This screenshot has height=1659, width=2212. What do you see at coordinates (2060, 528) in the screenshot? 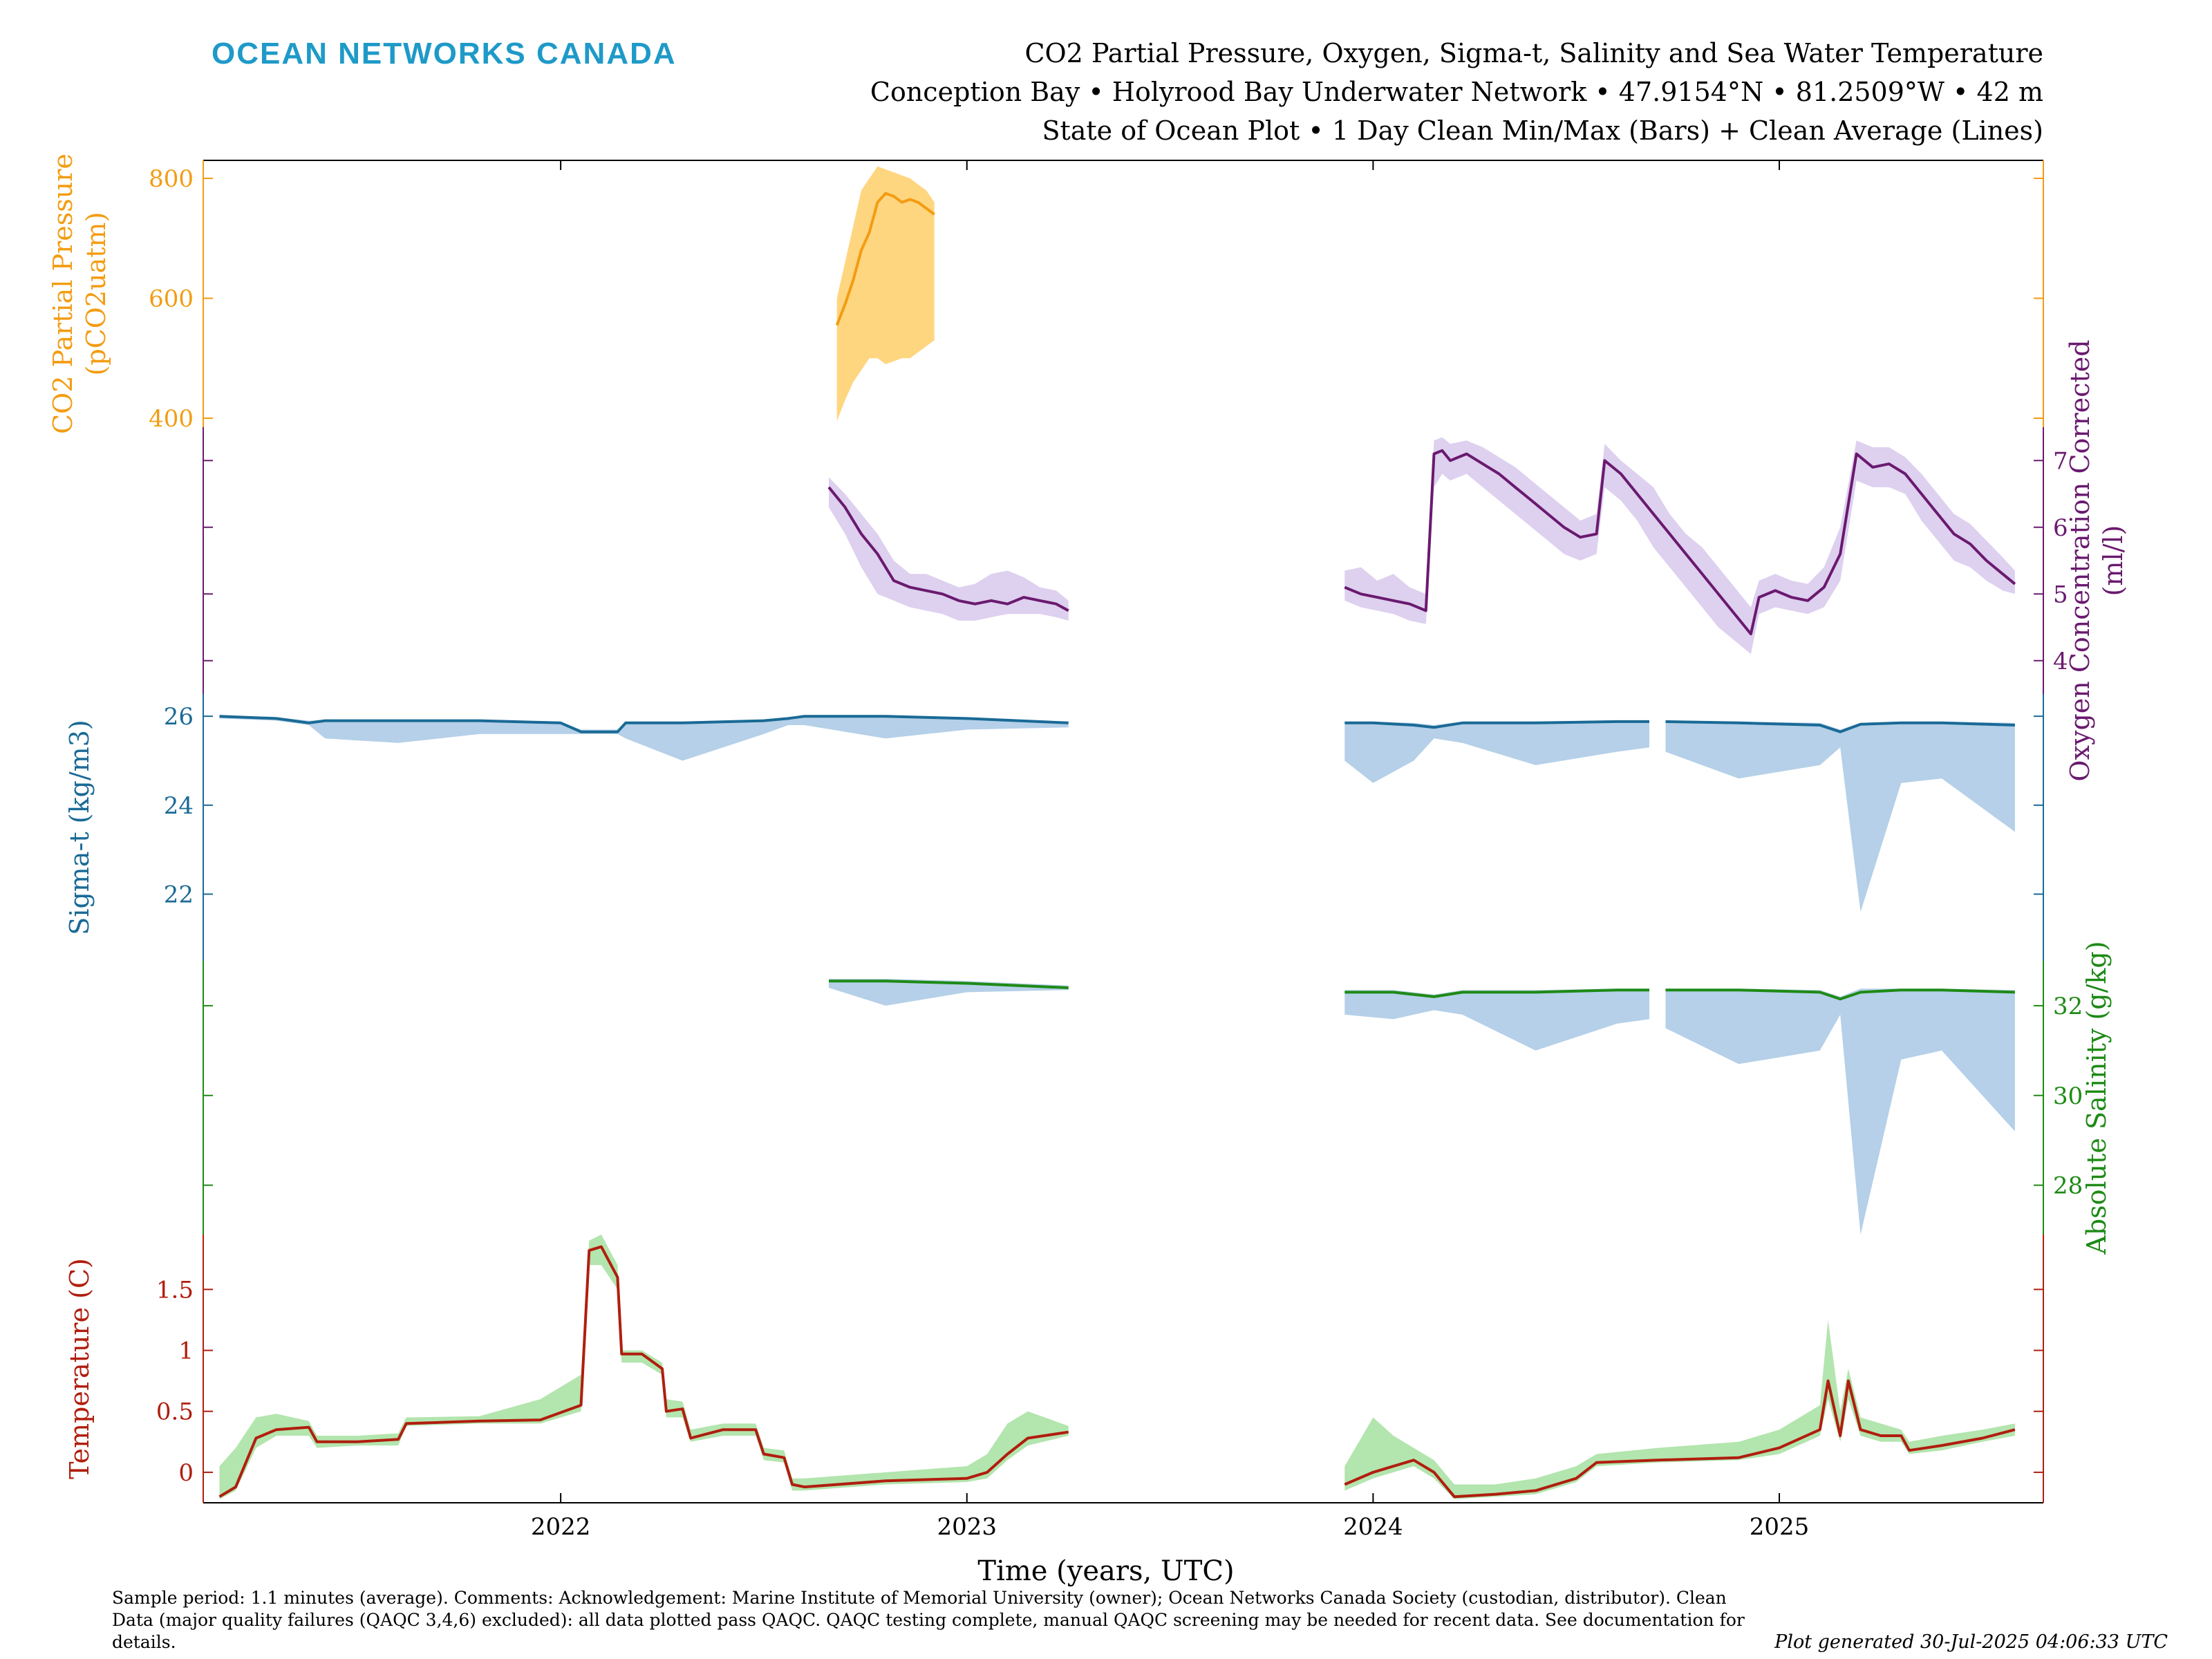
I see `oxygen-tick-label-6: 6` at bounding box center [2060, 528].